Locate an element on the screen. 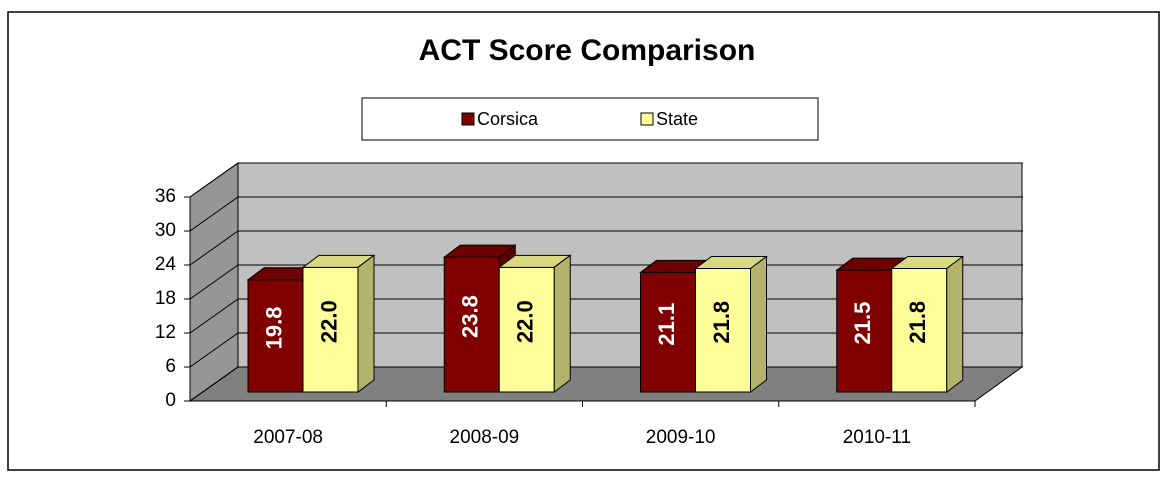  legend-label: State is located at coordinates (677, 119).